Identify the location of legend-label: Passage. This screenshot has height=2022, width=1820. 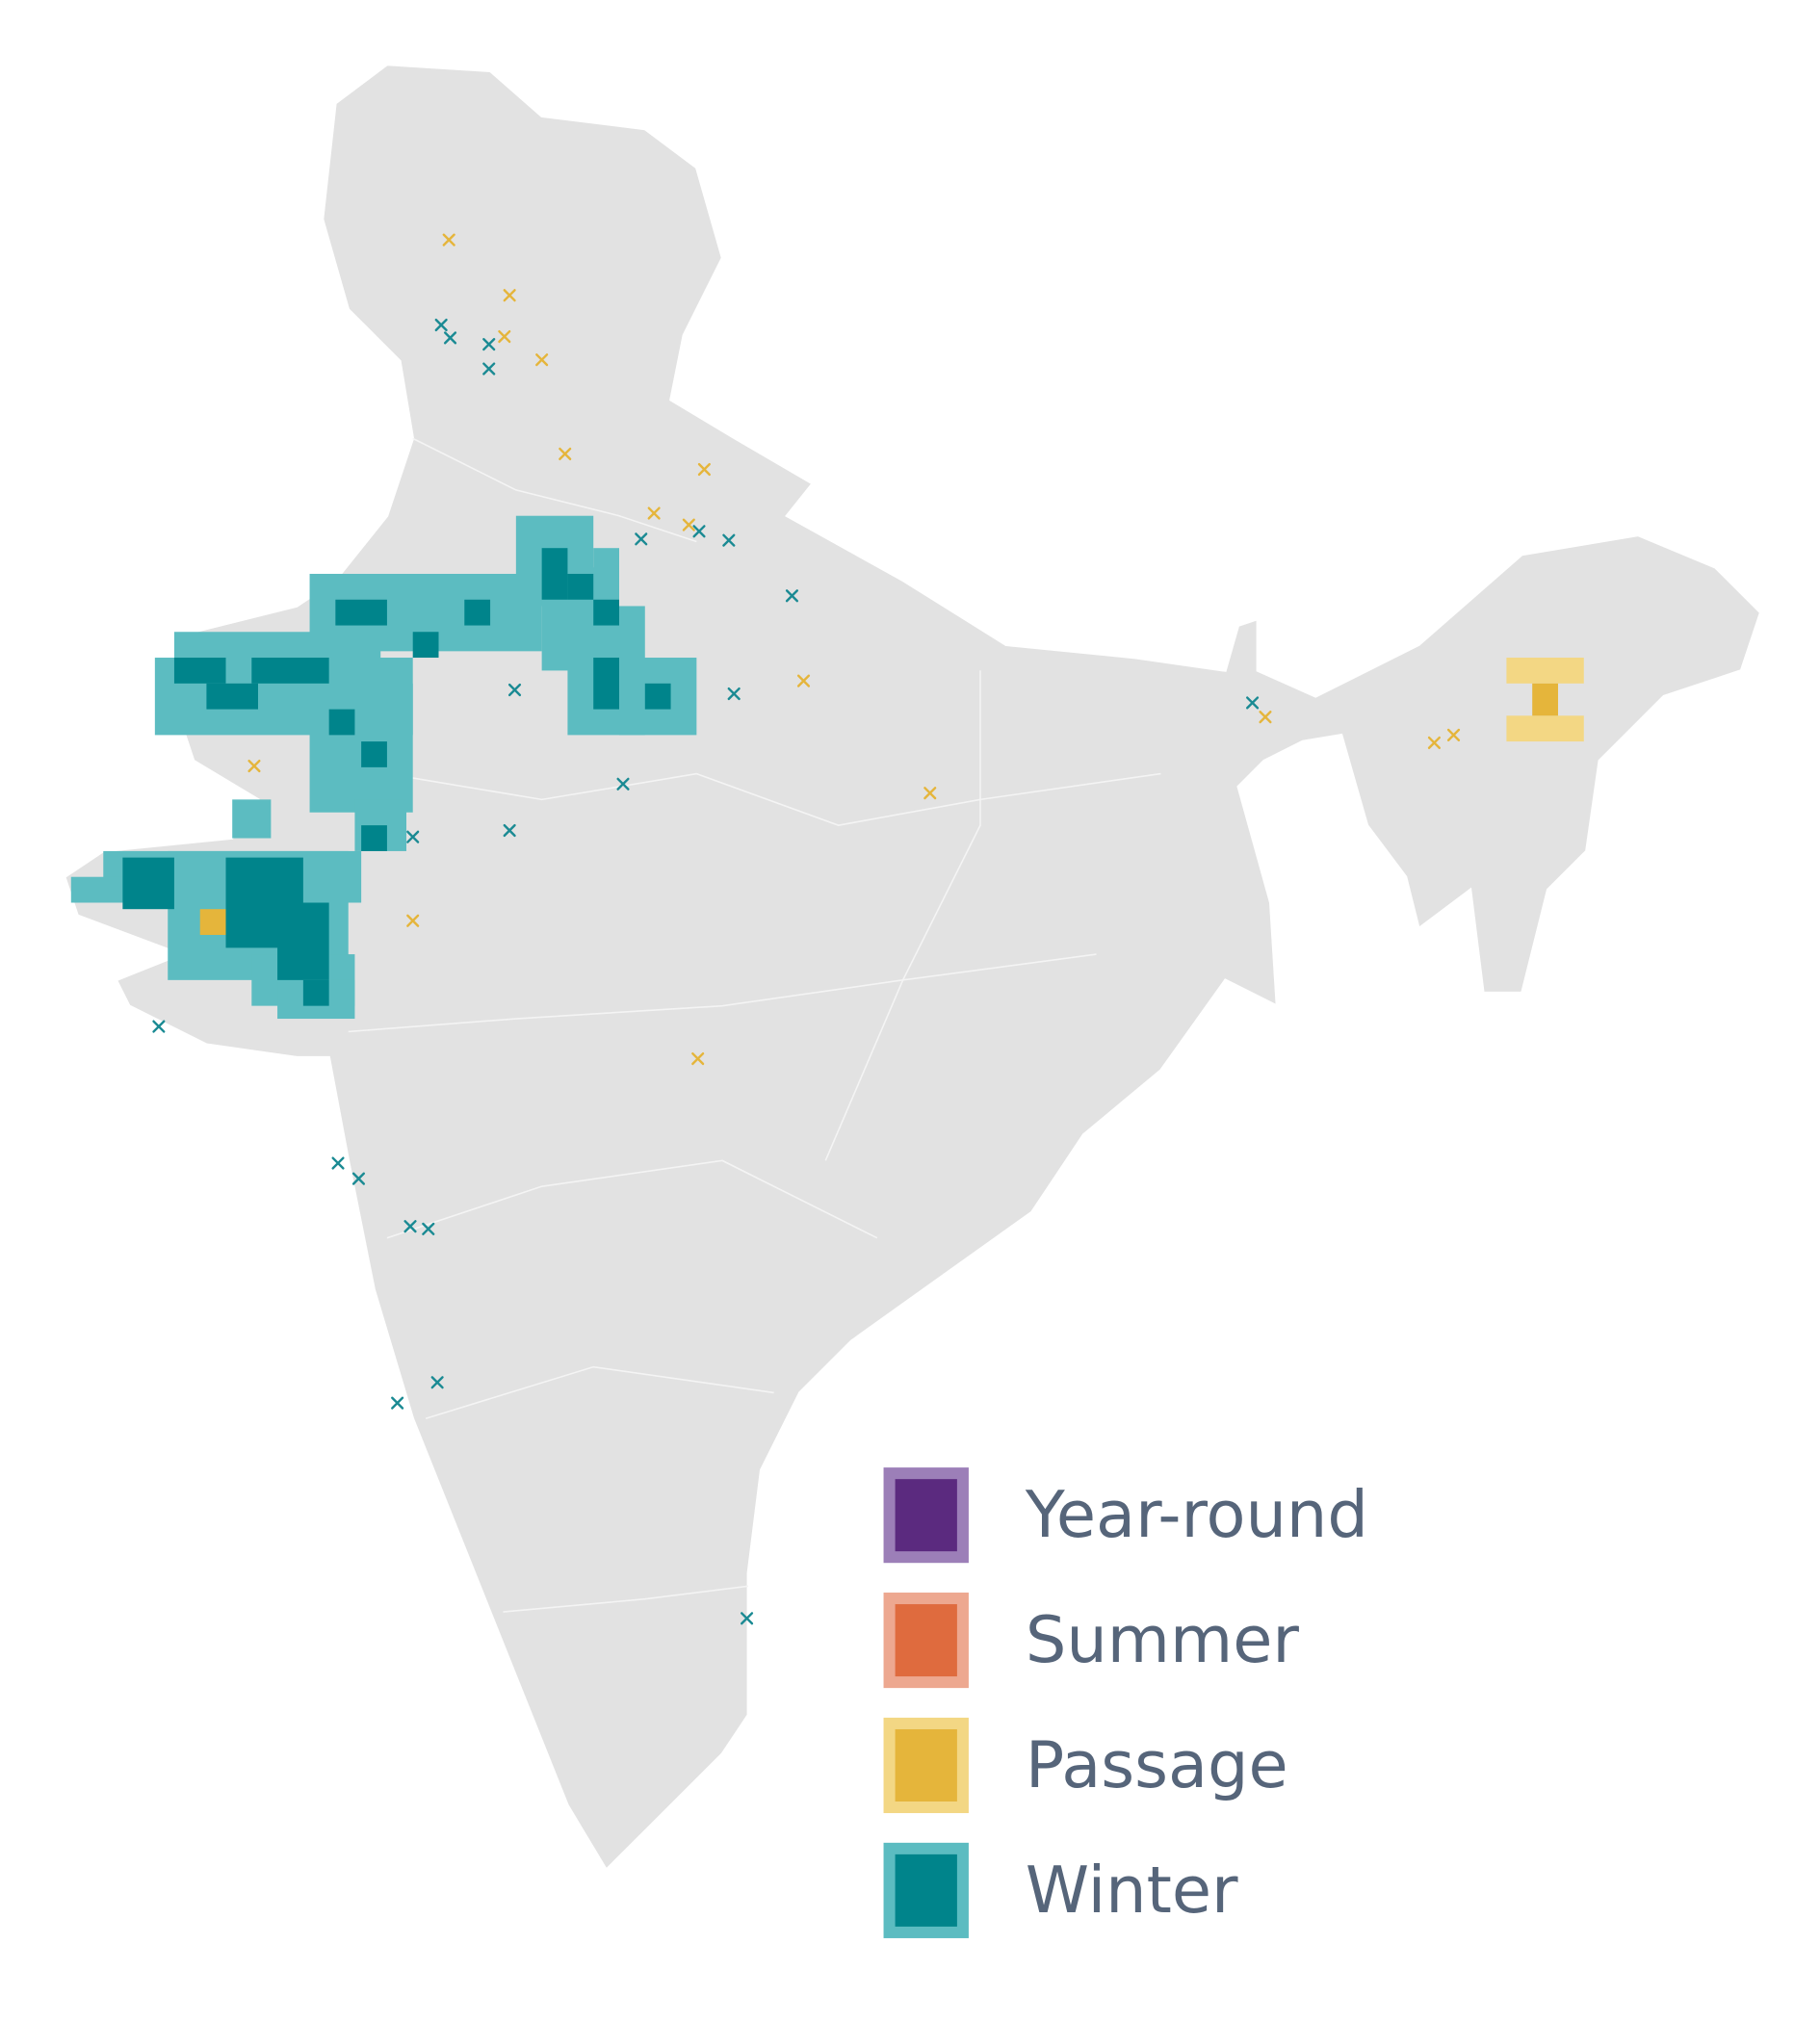
(1157, 1764).